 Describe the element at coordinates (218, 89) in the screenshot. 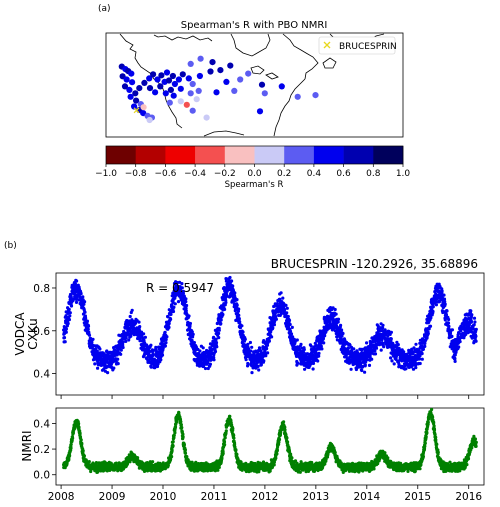

I see `map-sites` at that location.